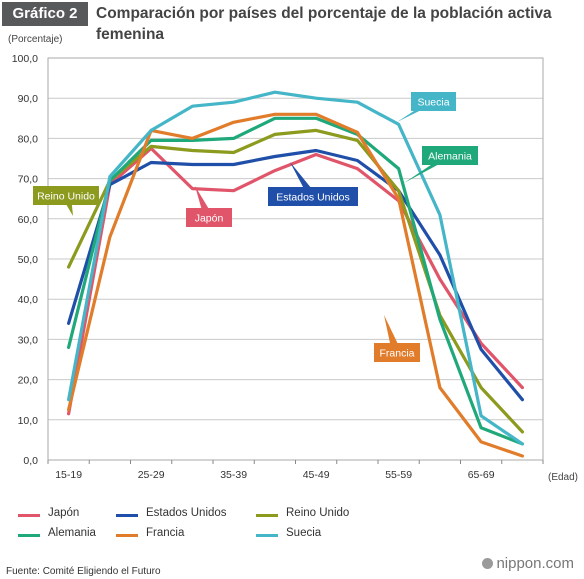 The image size is (584, 579). Describe the element at coordinates (28, 99) in the screenshot. I see `y-tick-label: 90,0` at that location.